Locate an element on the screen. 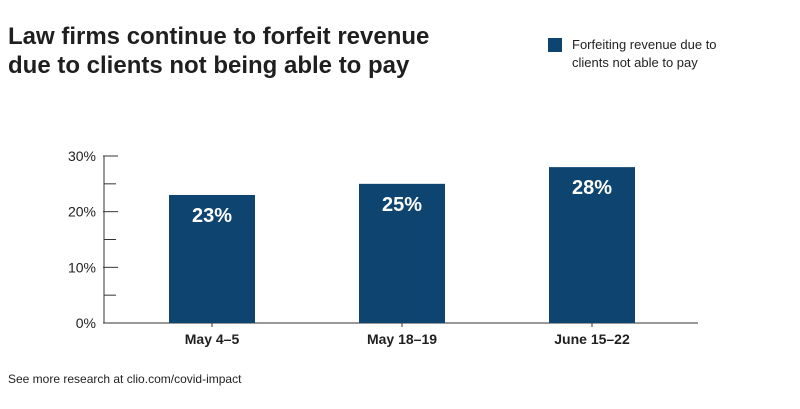 This screenshot has height=409, width=800. bar-value-label: 23% is located at coordinates (212, 216).